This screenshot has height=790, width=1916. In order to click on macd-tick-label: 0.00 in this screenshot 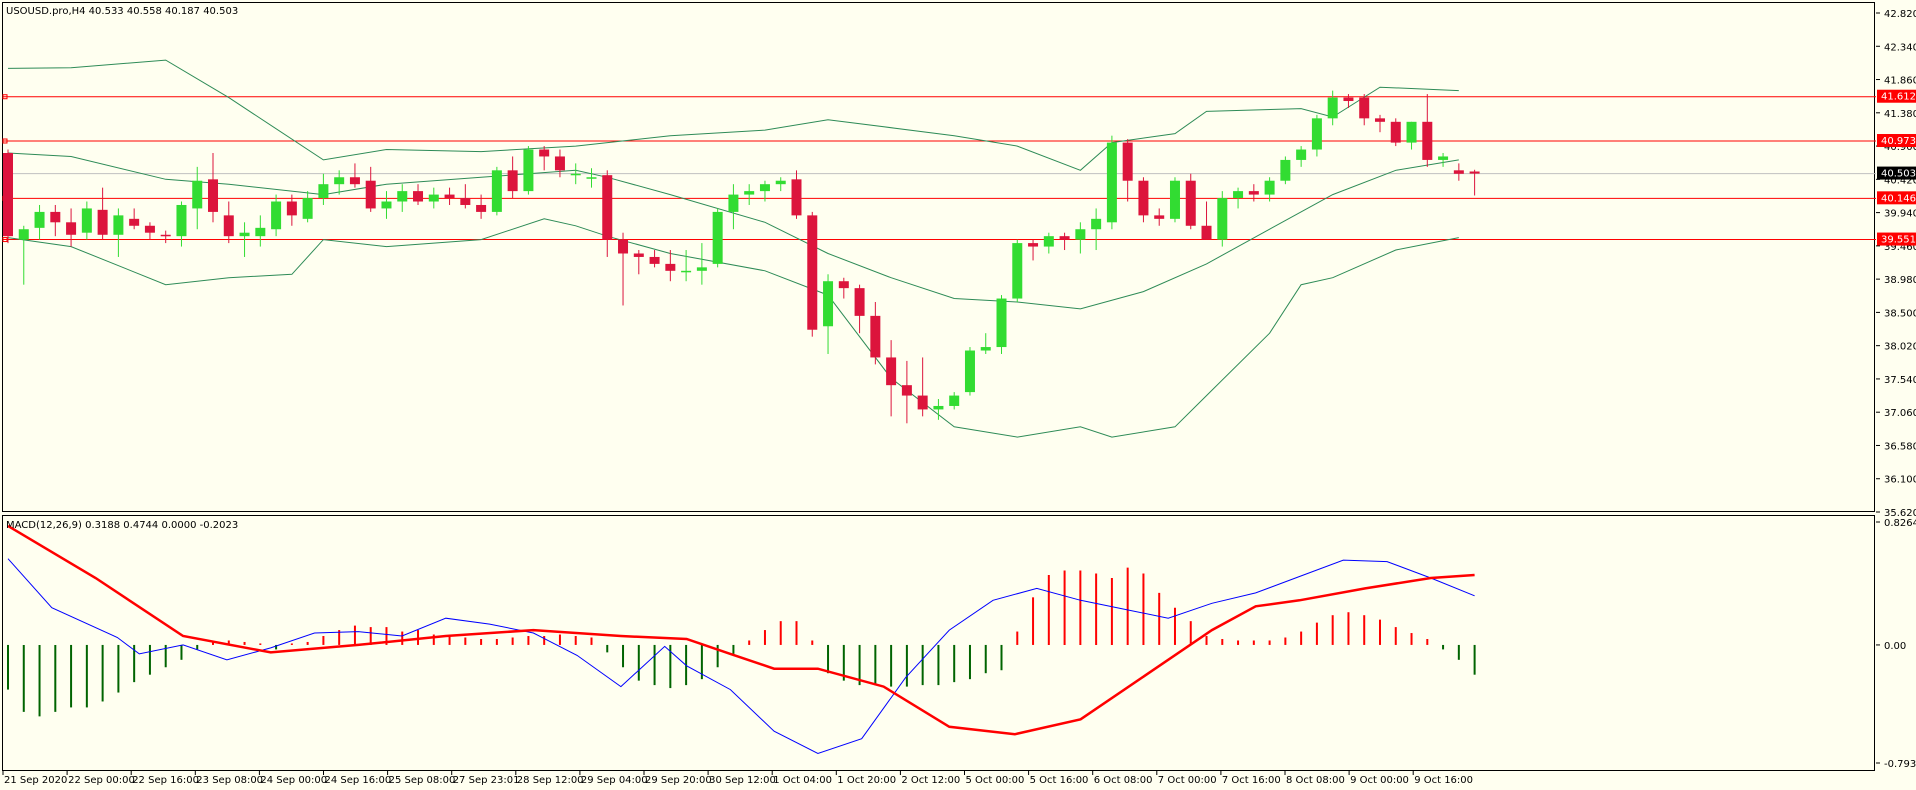, I will do `click(1895, 646)`.